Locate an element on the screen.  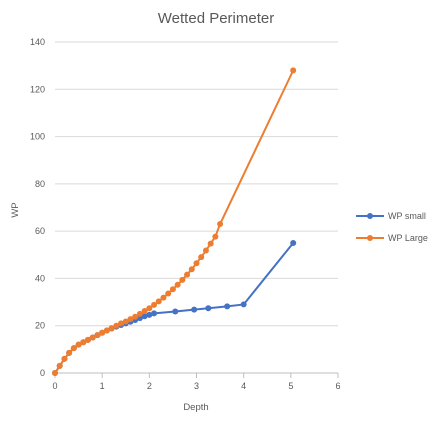
x-tick-label: 1 is located at coordinates (102, 386).